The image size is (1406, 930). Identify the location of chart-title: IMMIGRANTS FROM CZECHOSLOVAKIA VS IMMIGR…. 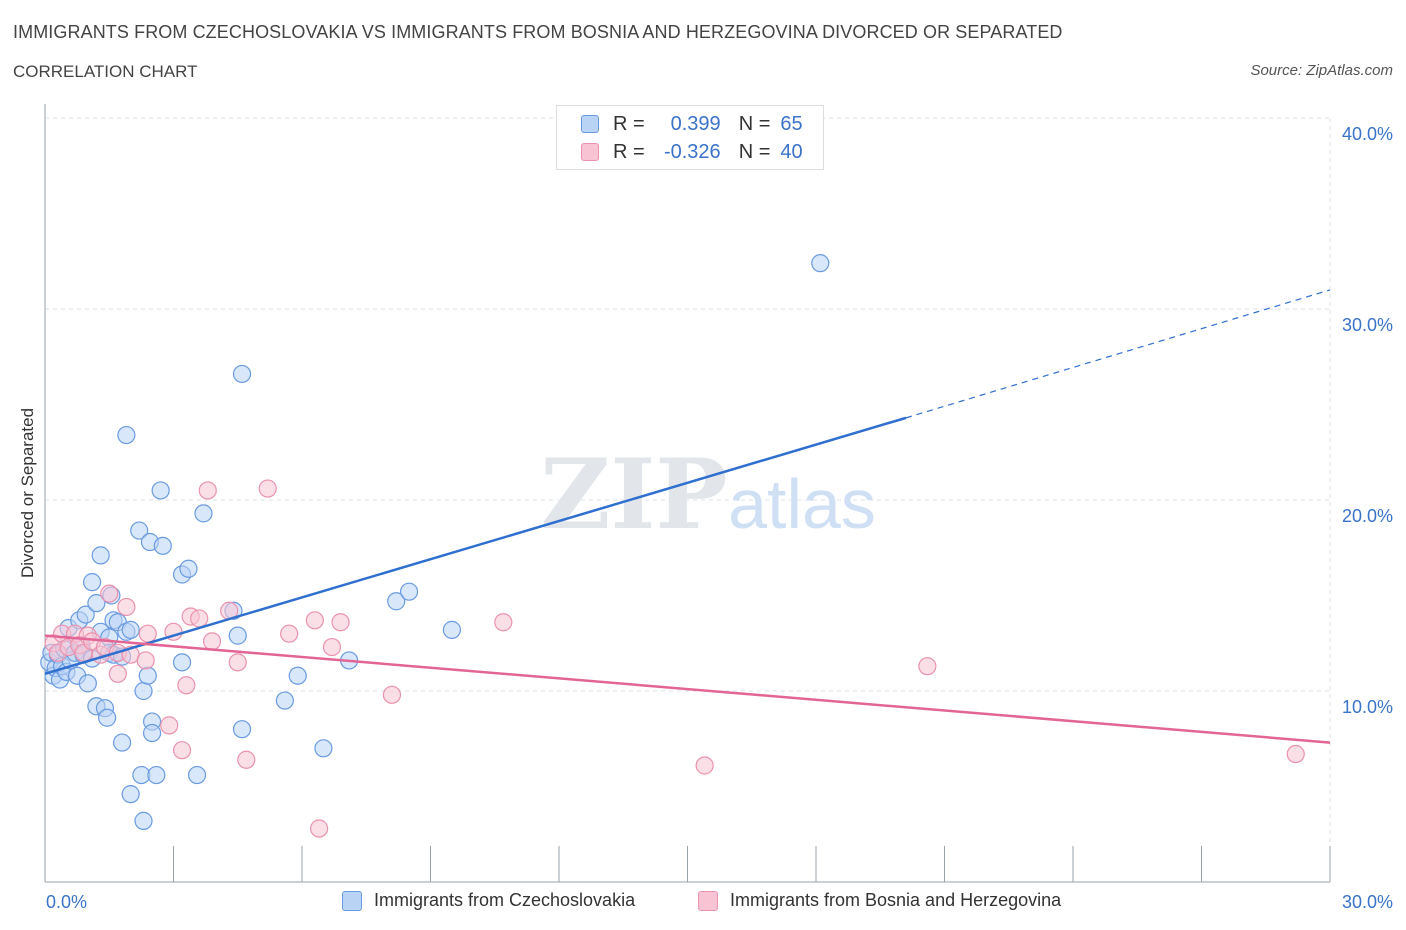
(538, 32).